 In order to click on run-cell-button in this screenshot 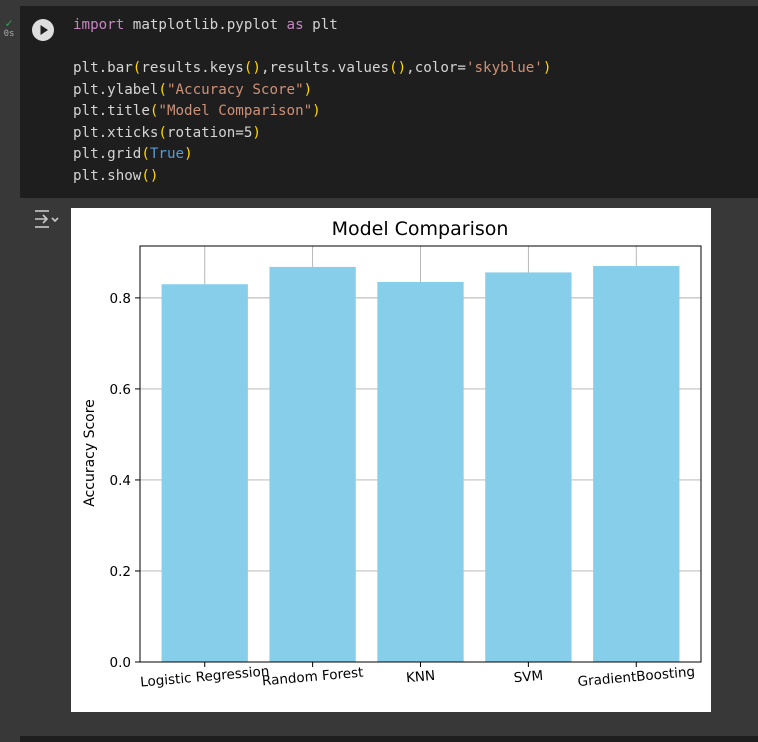, I will do `click(43, 30)`.